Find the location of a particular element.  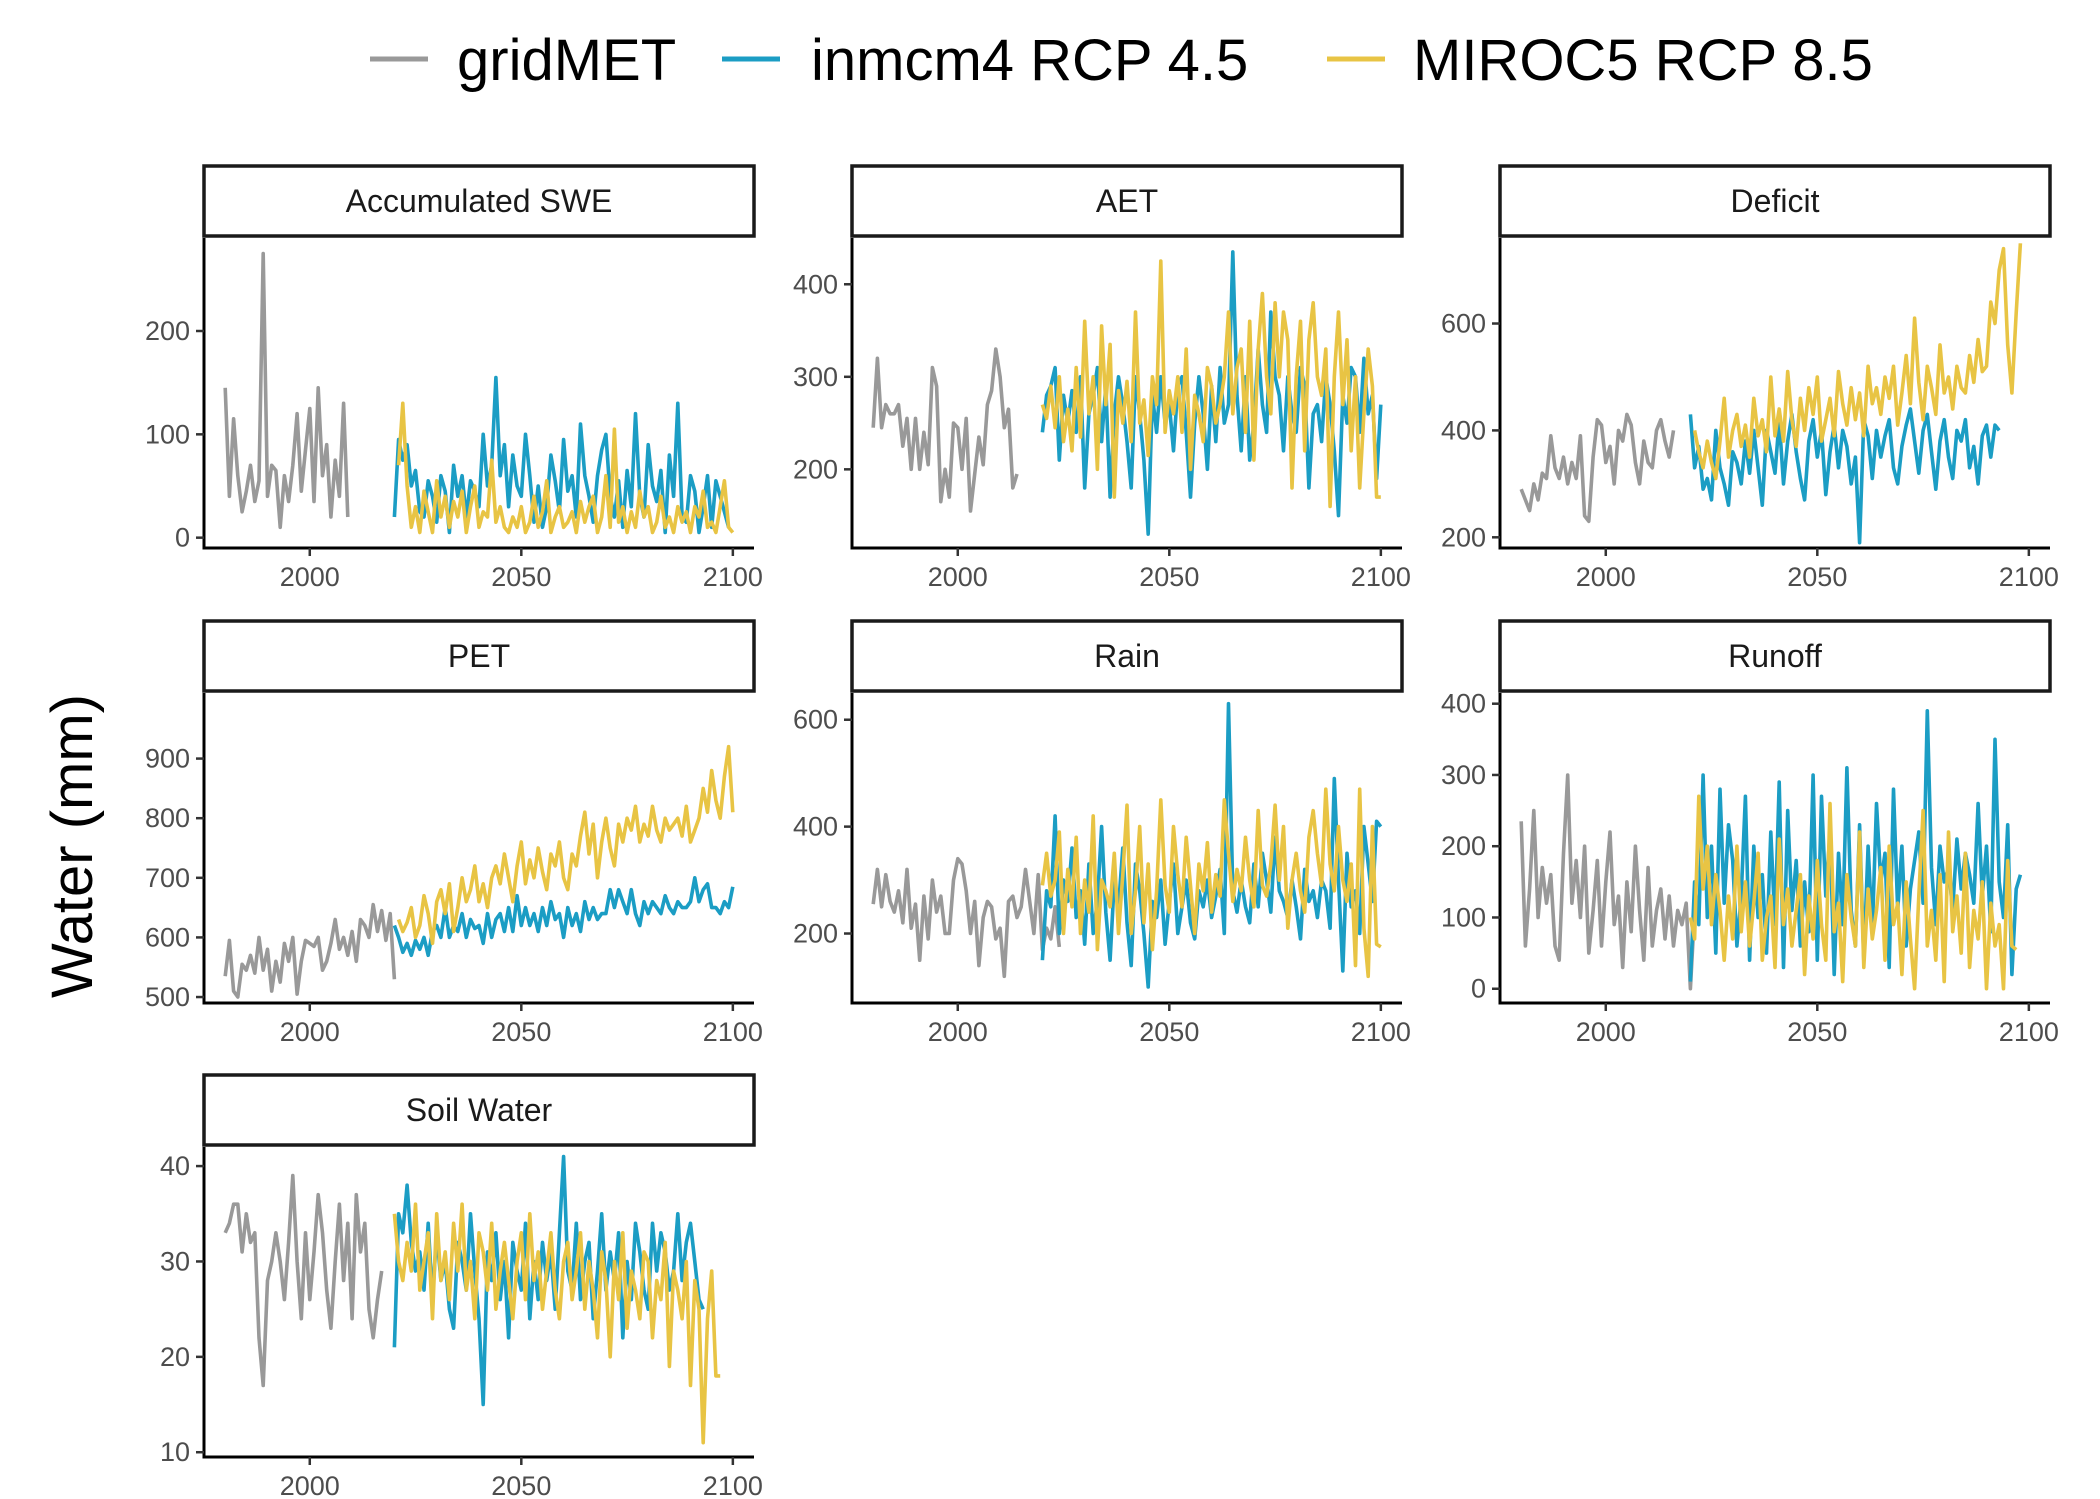

strip-title: Soil Water is located at coordinates (479, 1110).